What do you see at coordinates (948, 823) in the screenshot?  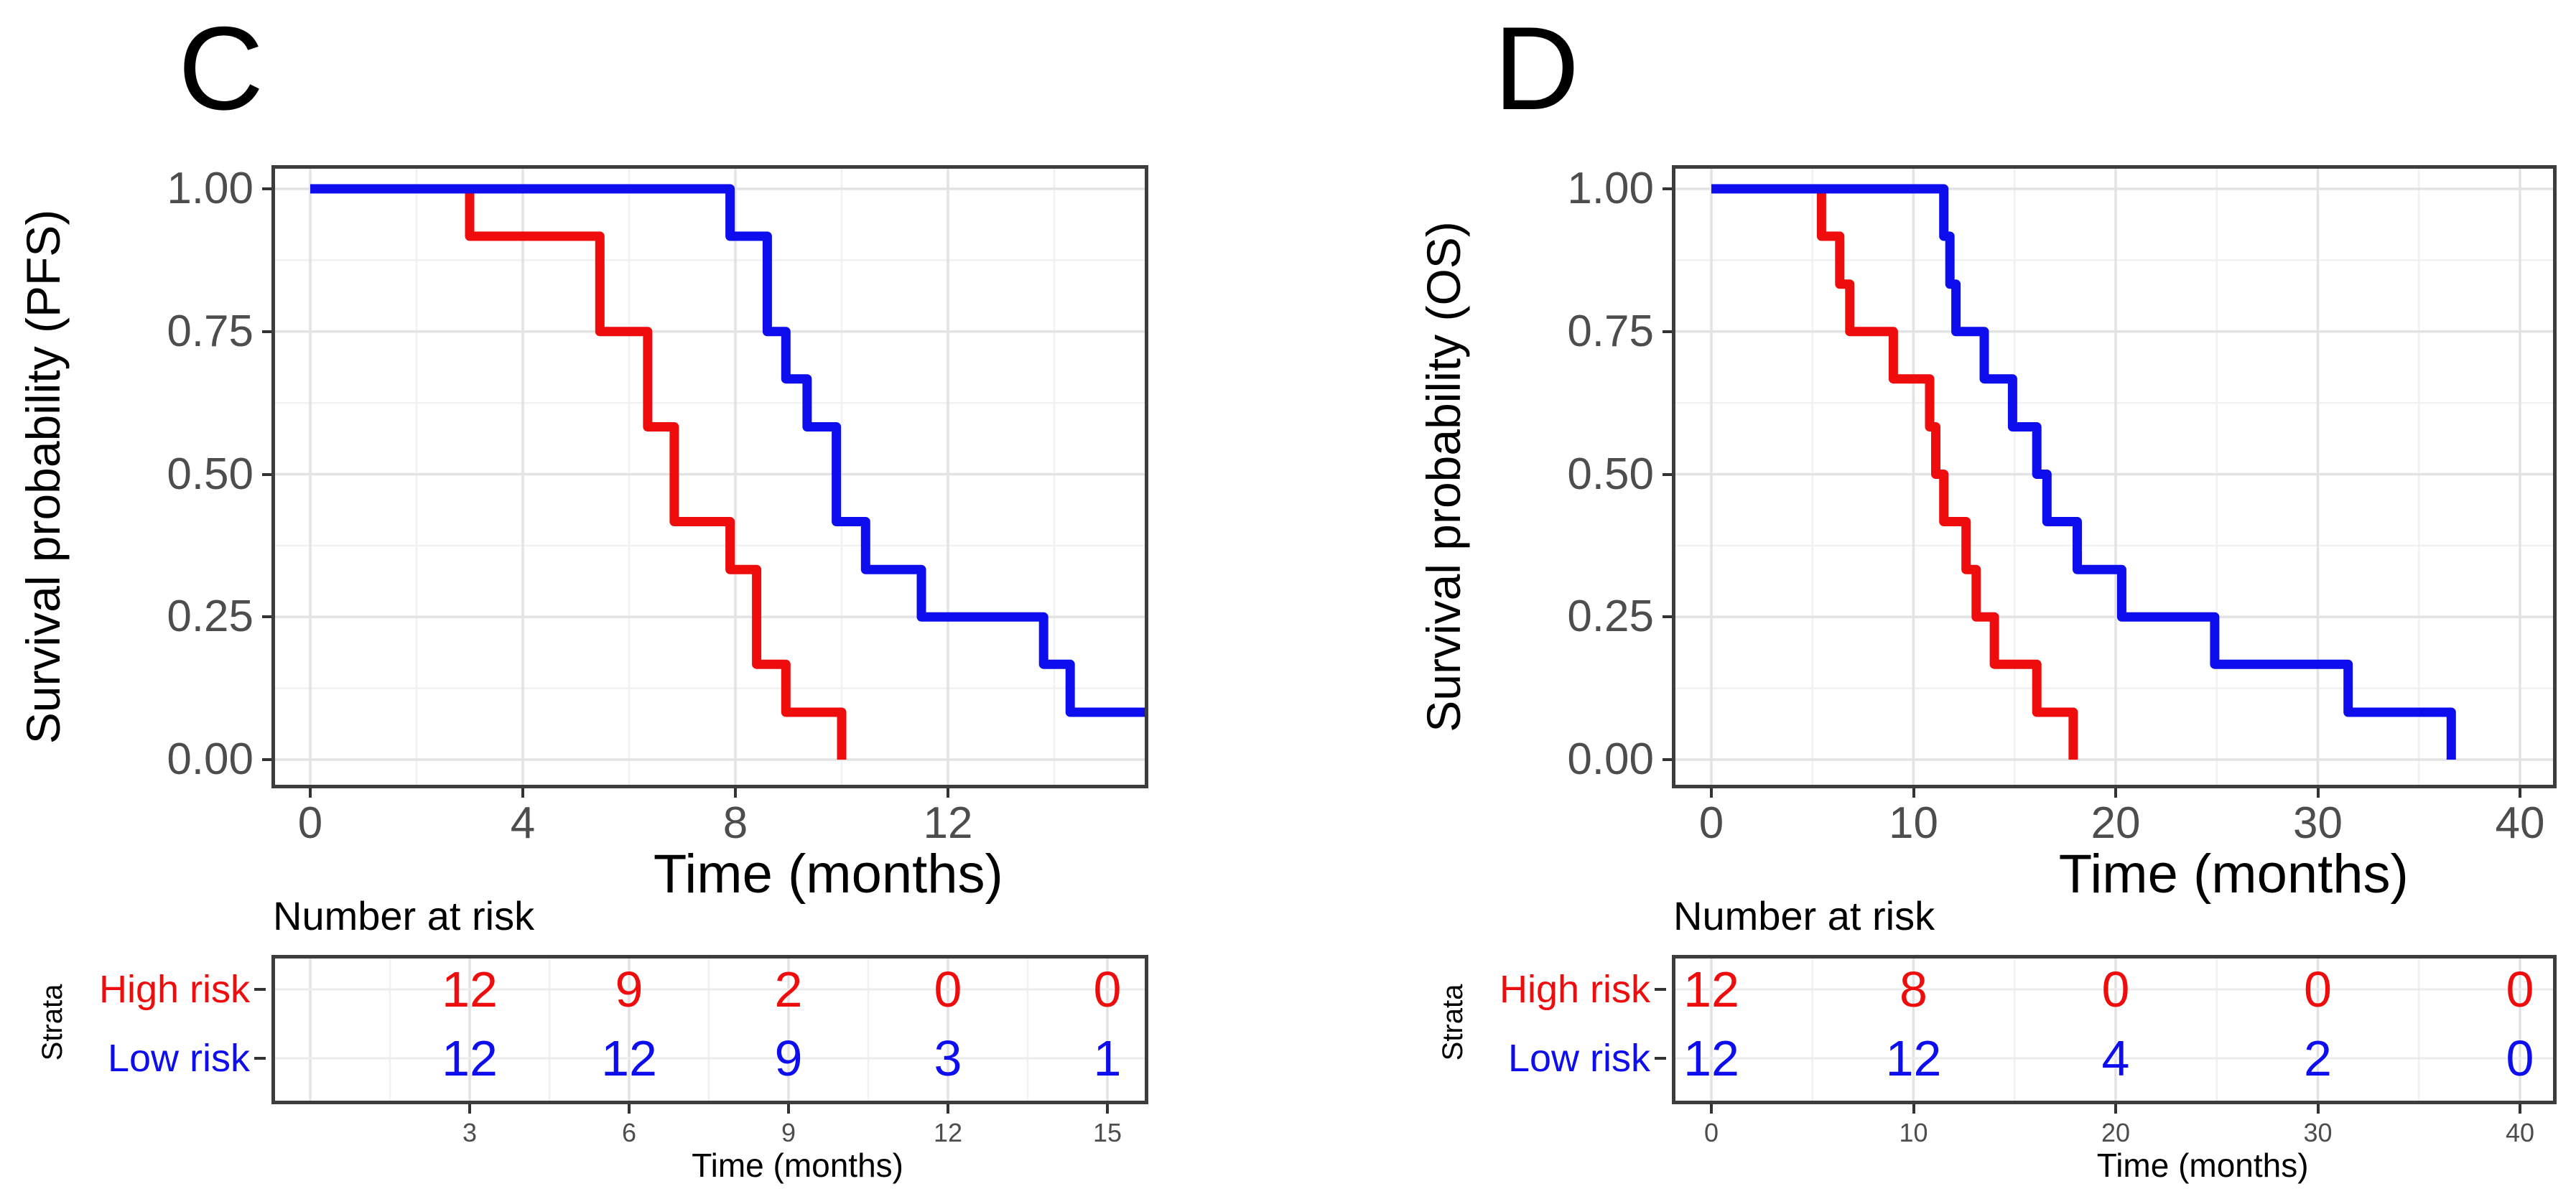 I see `x-tick-label: 12` at bounding box center [948, 823].